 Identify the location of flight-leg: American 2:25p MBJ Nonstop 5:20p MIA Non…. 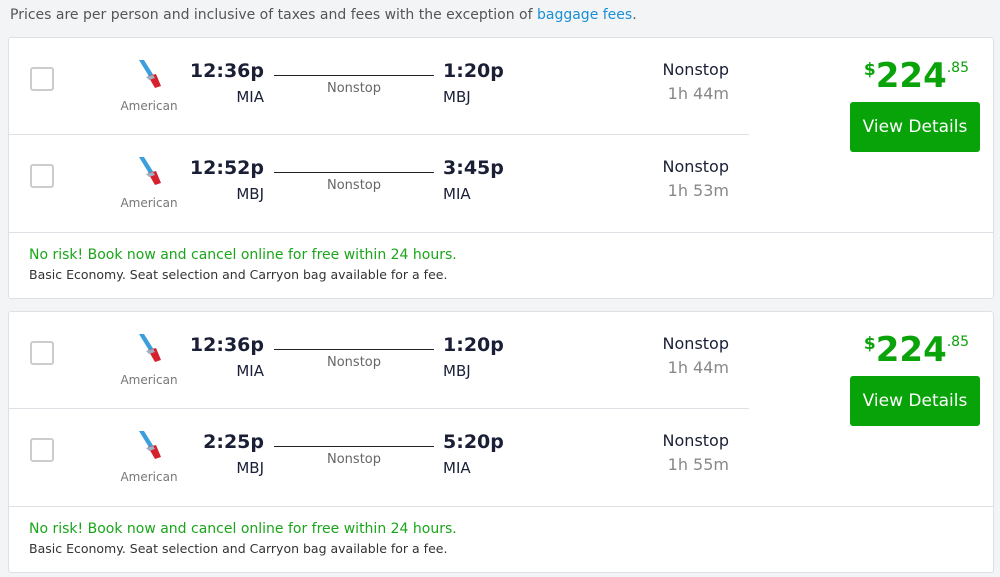
(379, 457).